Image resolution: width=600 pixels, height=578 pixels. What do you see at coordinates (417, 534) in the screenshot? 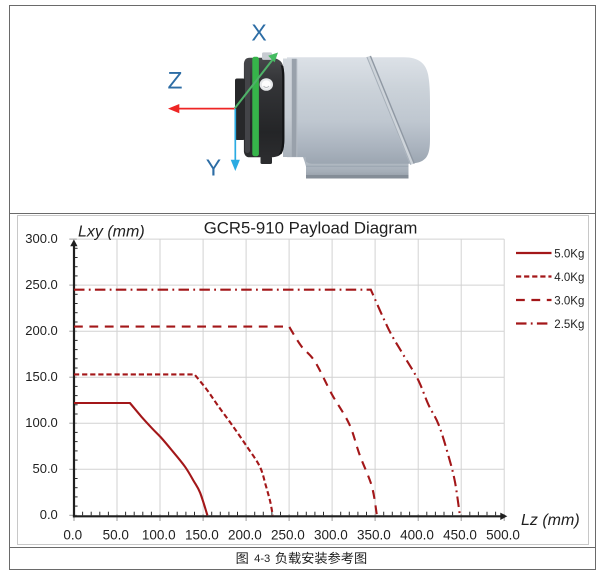
I see `svg-text: 400.0` at bounding box center [417, 534].